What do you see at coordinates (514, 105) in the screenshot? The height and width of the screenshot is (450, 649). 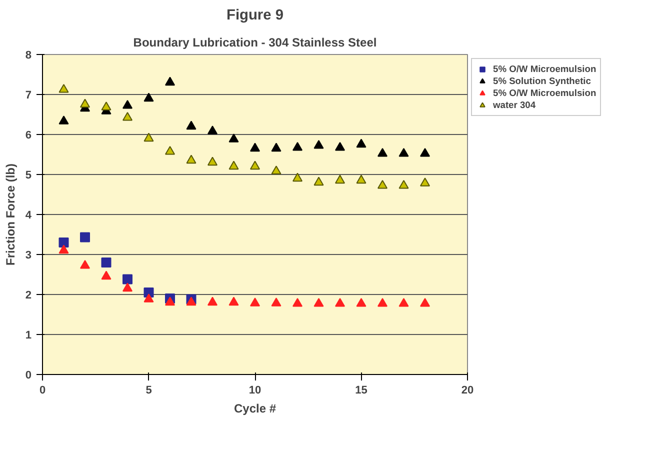 I see `legend-label: water 304` at bounding box center [514, 105].